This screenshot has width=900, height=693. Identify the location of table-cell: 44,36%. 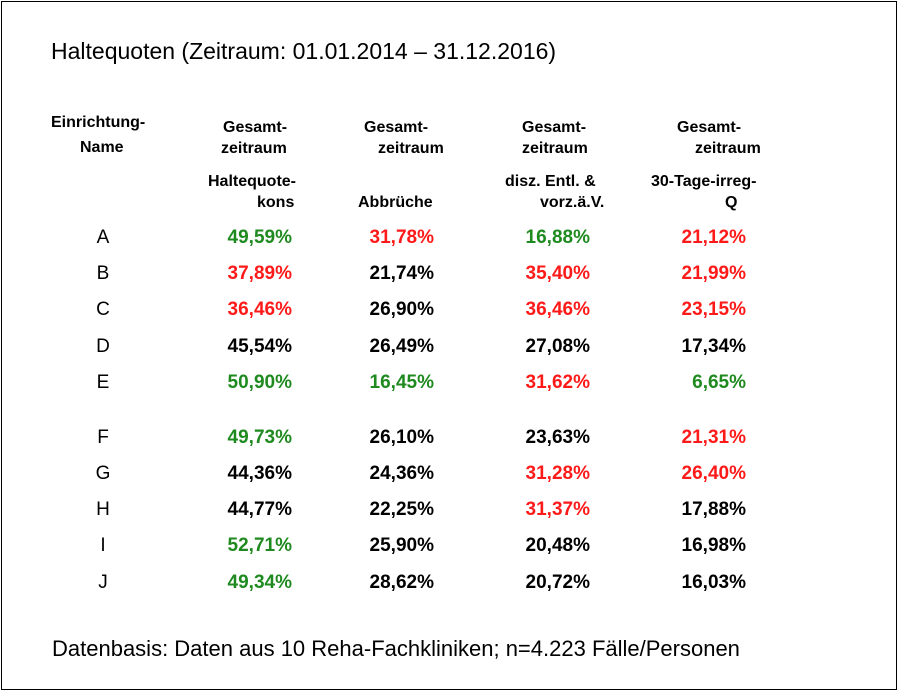
(259, 473).